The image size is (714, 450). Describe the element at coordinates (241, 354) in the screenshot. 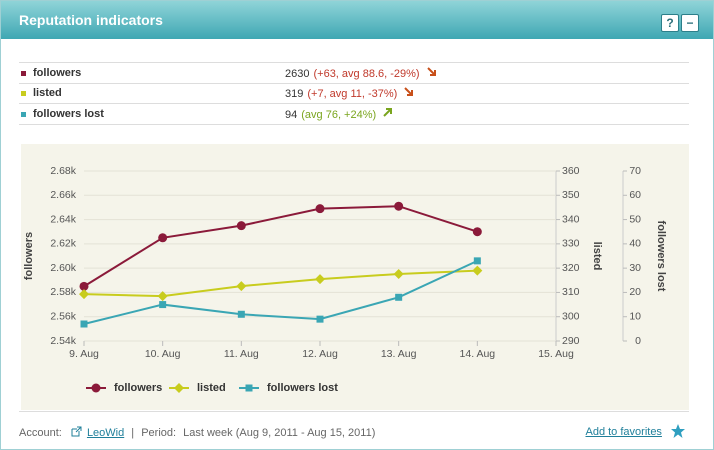

I see `x-tick-label: 11. Aug` at that location.